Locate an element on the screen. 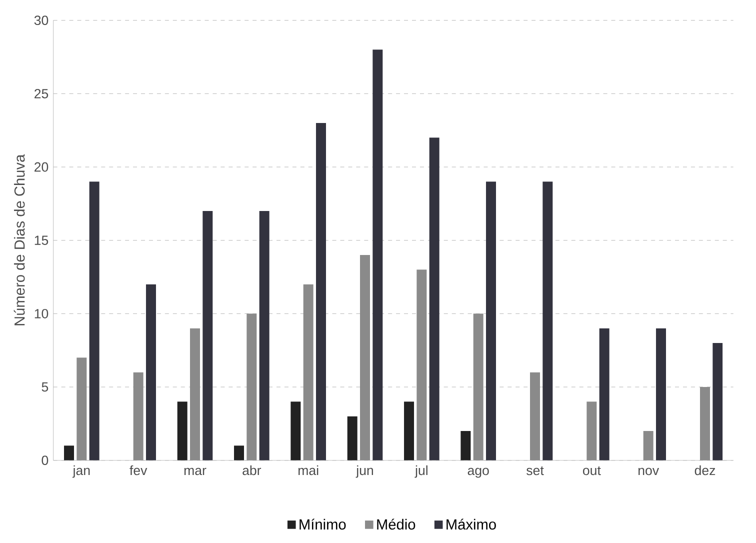 The image size is (756, 543). x-tick-label: jan is located at coordinates (81, 471).